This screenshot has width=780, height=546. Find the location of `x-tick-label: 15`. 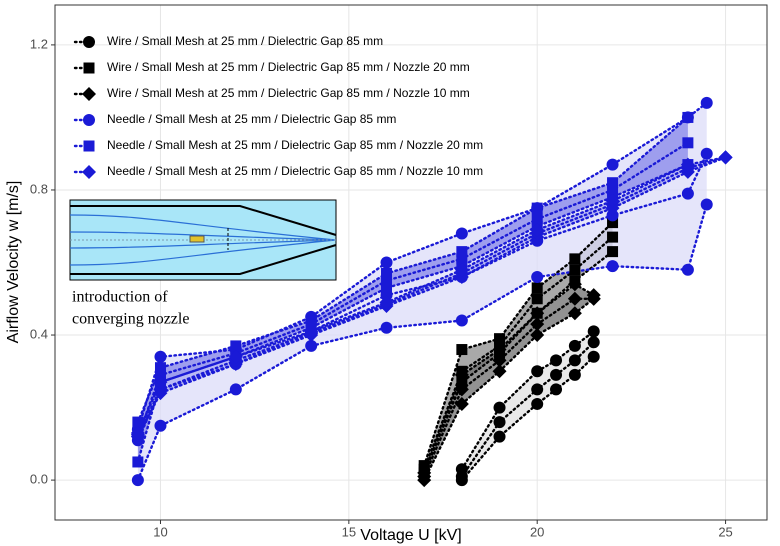

x-tick-label: 15 is located at coordinates (349, 531).